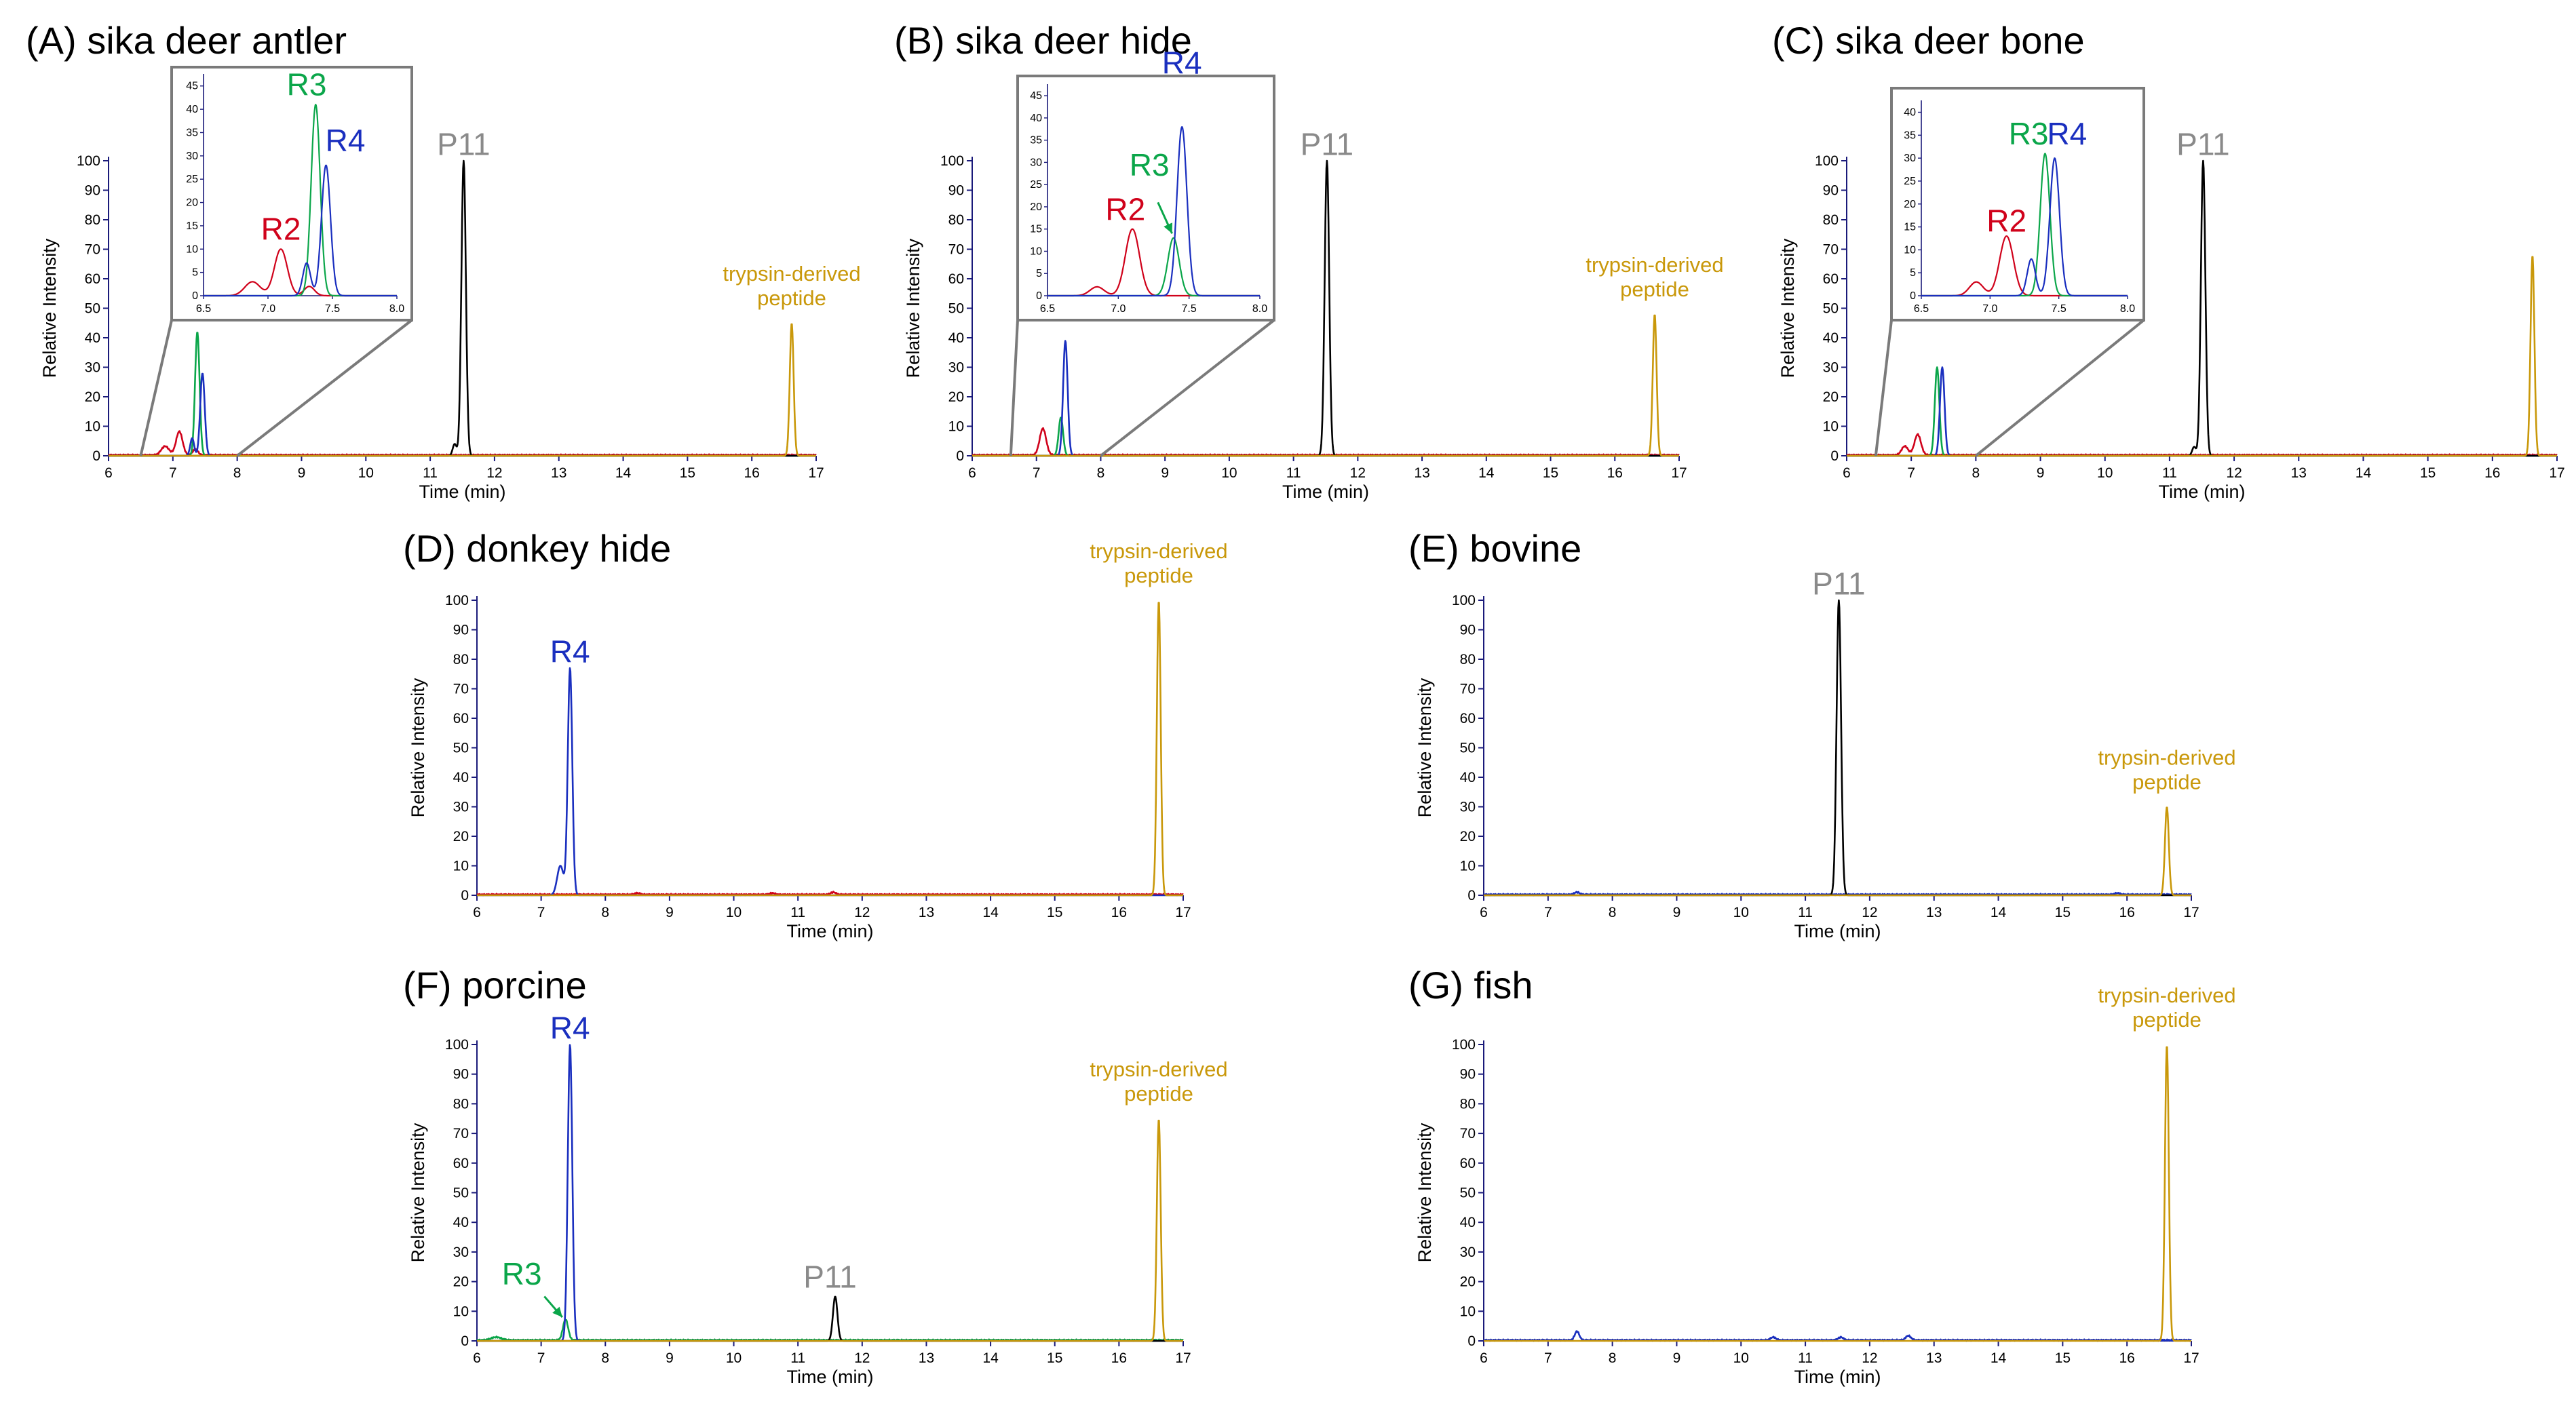 This screenshot has height=1406, width=2576. What do you see at coordinates (2060, 388) in the screenshot?
I see `panel-c-zoom-connector-right` at bounding box center [2060, 388].